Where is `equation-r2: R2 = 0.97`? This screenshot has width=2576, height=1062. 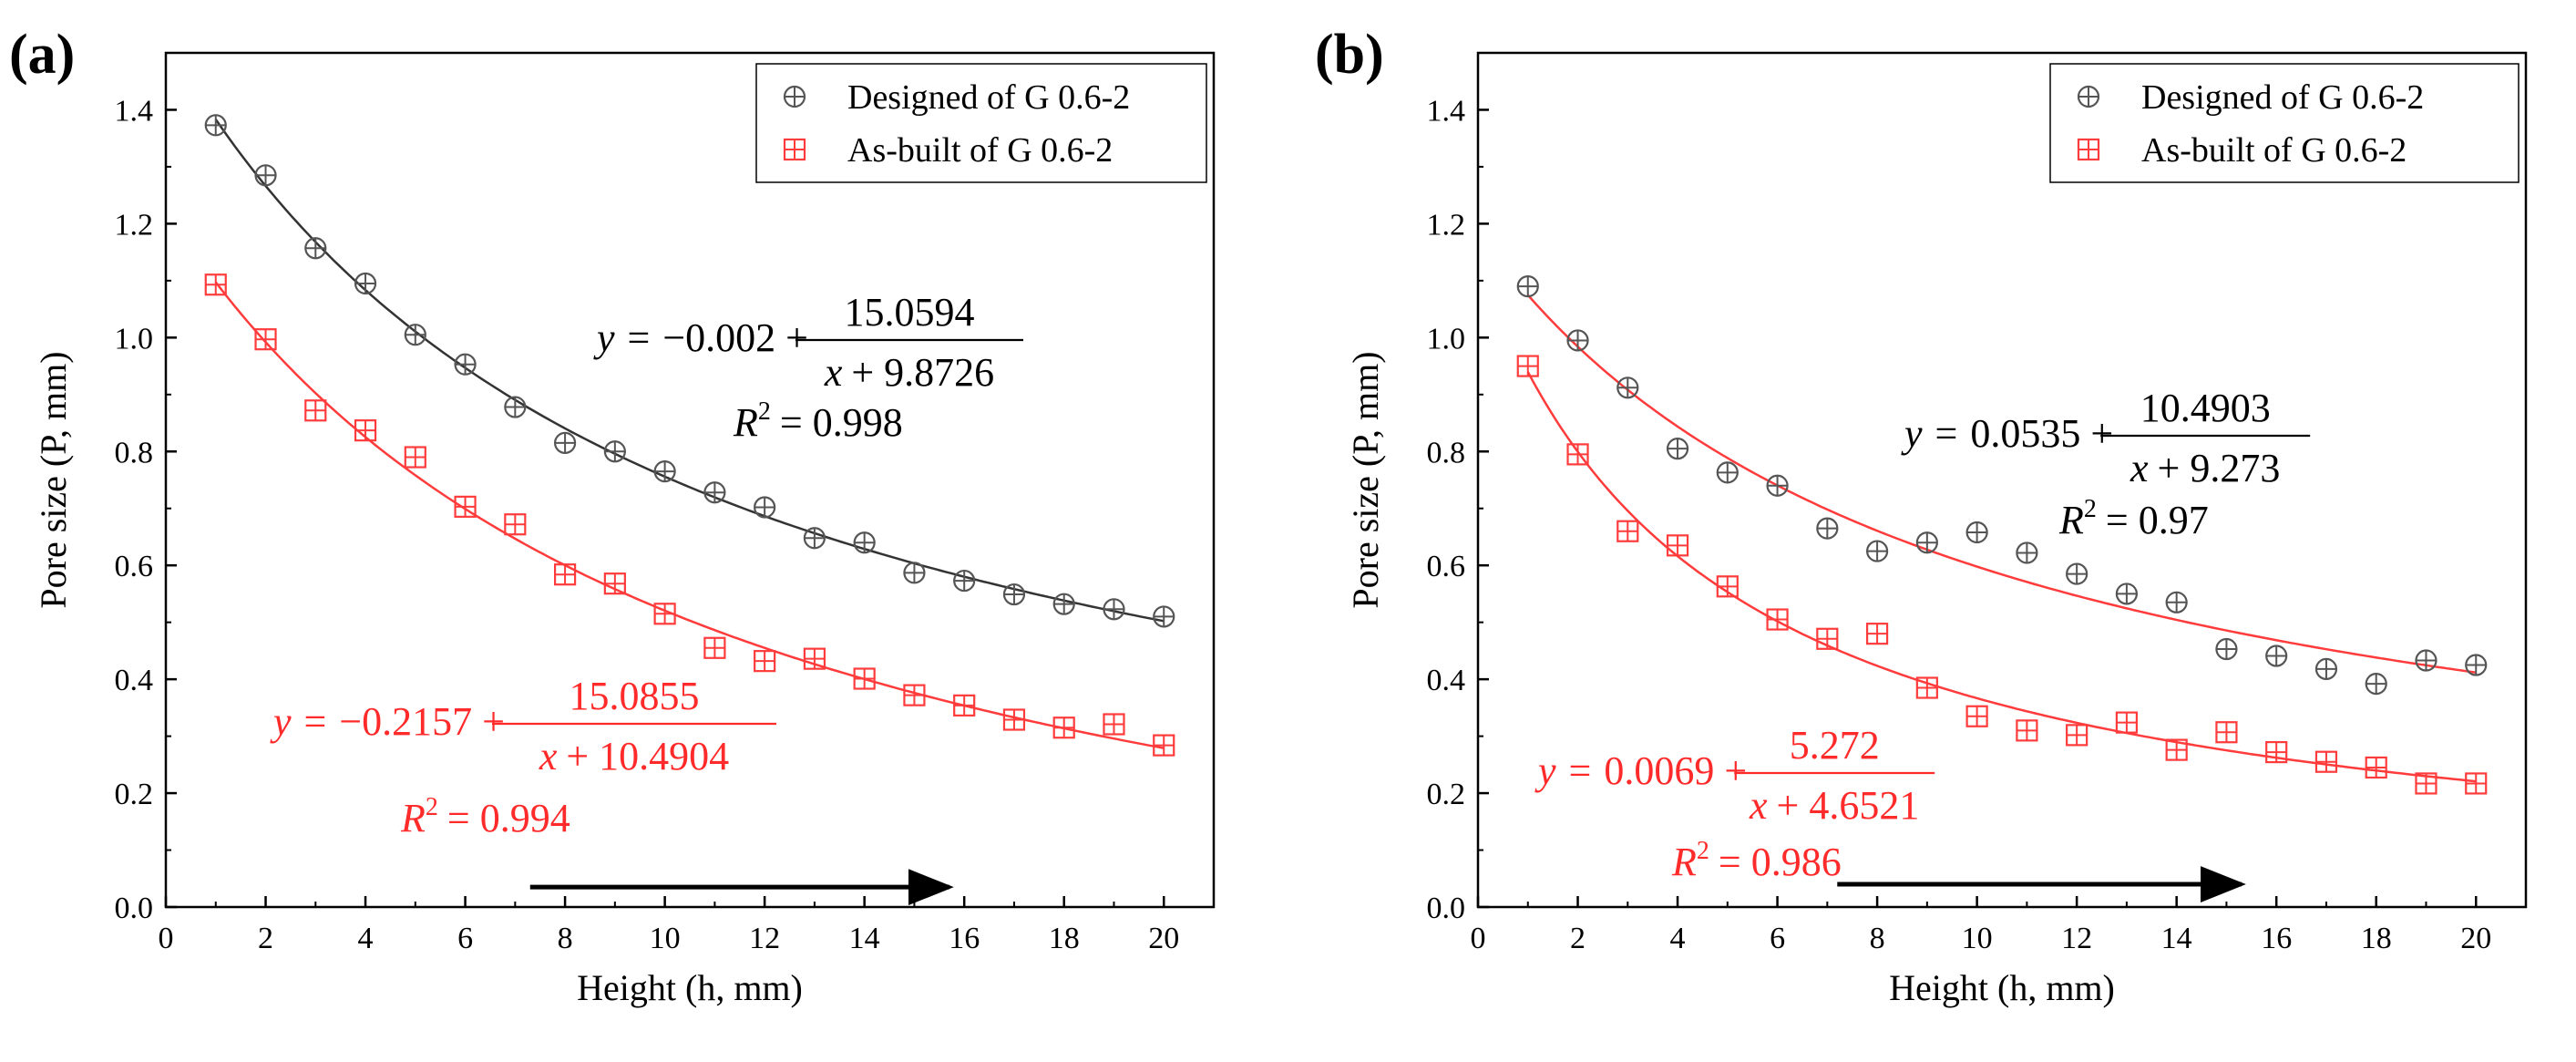
equation-r2: R2 = 0.97 is located at coordinates (2134, 518).